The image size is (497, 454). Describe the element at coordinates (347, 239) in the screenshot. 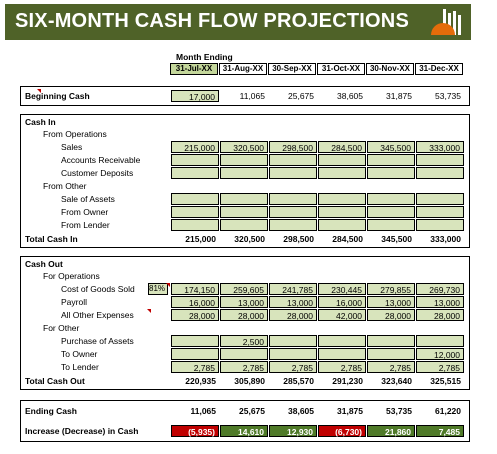

I see `total-cash-in-cell: 284,500` at that location.